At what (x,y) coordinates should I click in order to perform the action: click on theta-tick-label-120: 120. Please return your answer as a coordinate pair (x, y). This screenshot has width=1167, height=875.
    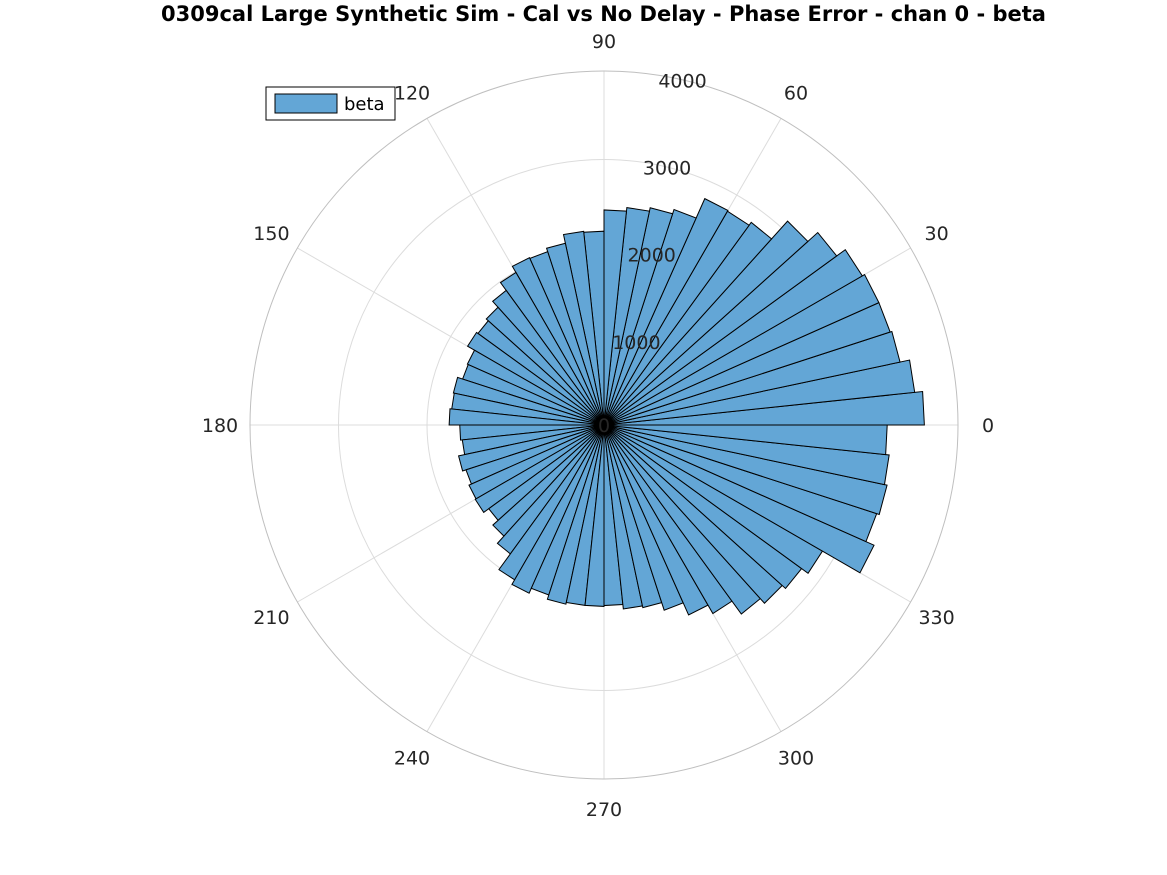
    Looking at the image, I should click on (412, 93).